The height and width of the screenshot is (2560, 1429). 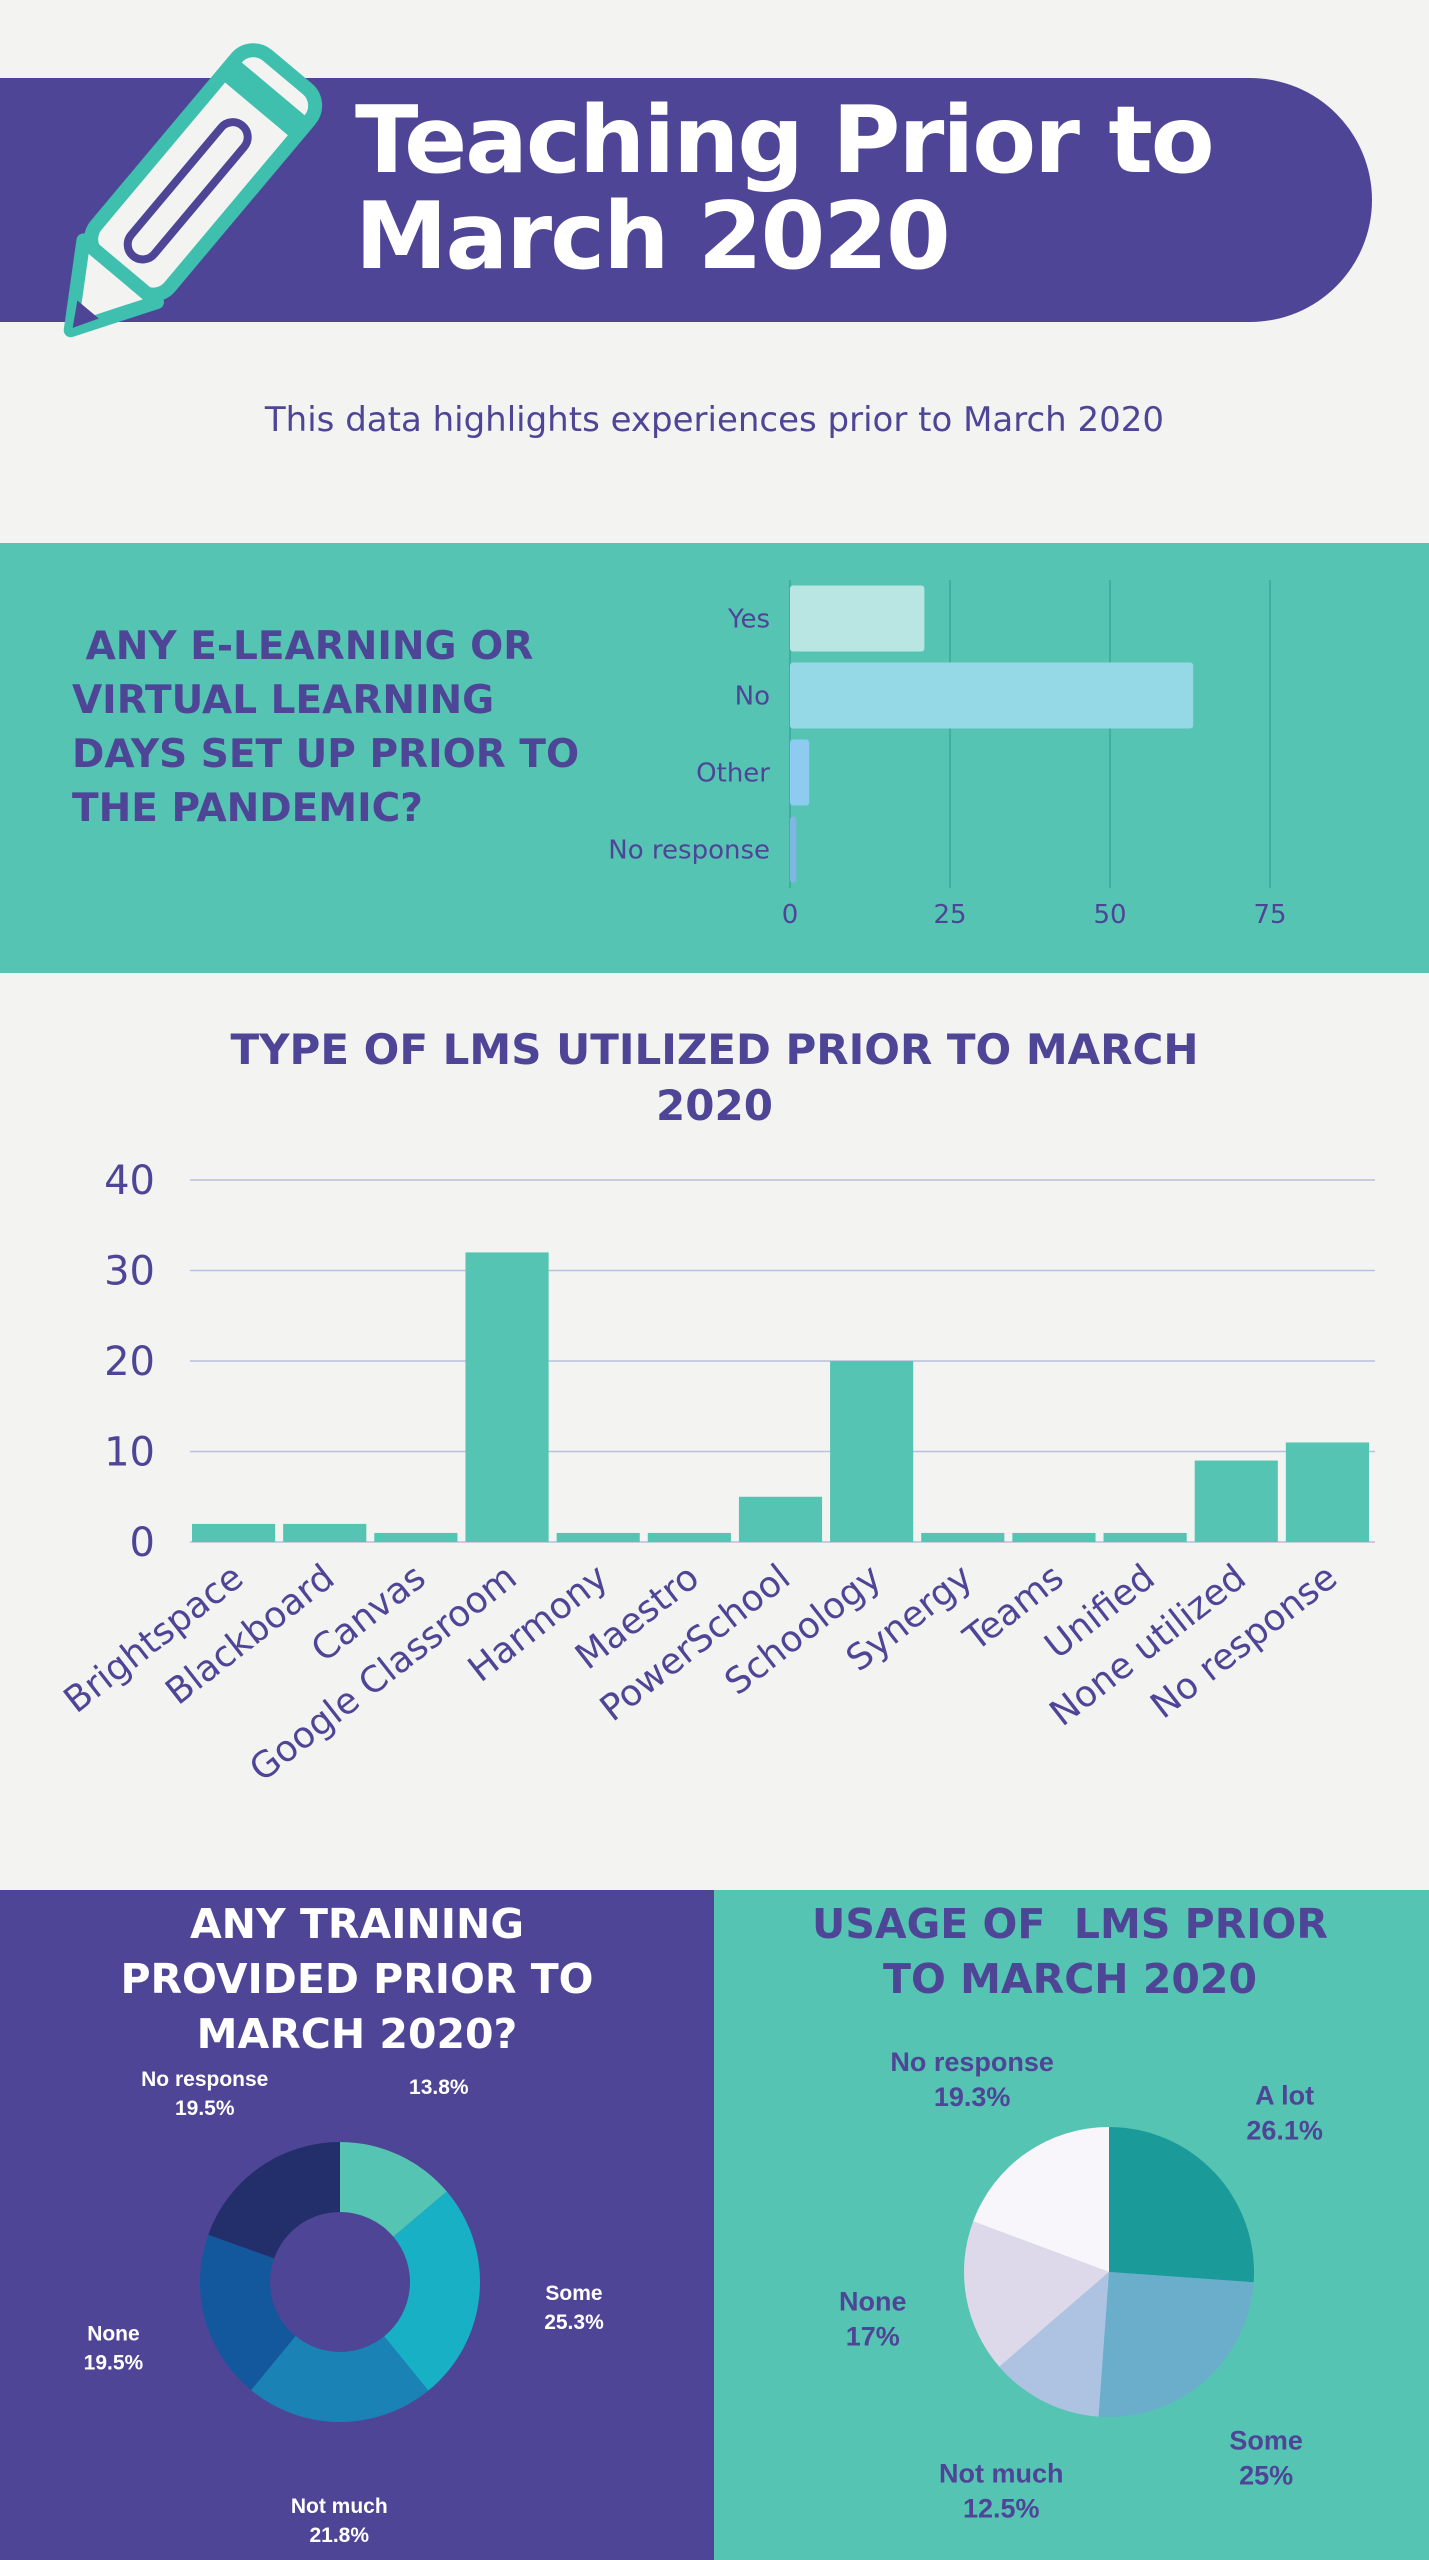 What do you see at coordinates (689, 1537) in the screenshot?
I see `bar-maestro` at bounding box center [689, 1537].